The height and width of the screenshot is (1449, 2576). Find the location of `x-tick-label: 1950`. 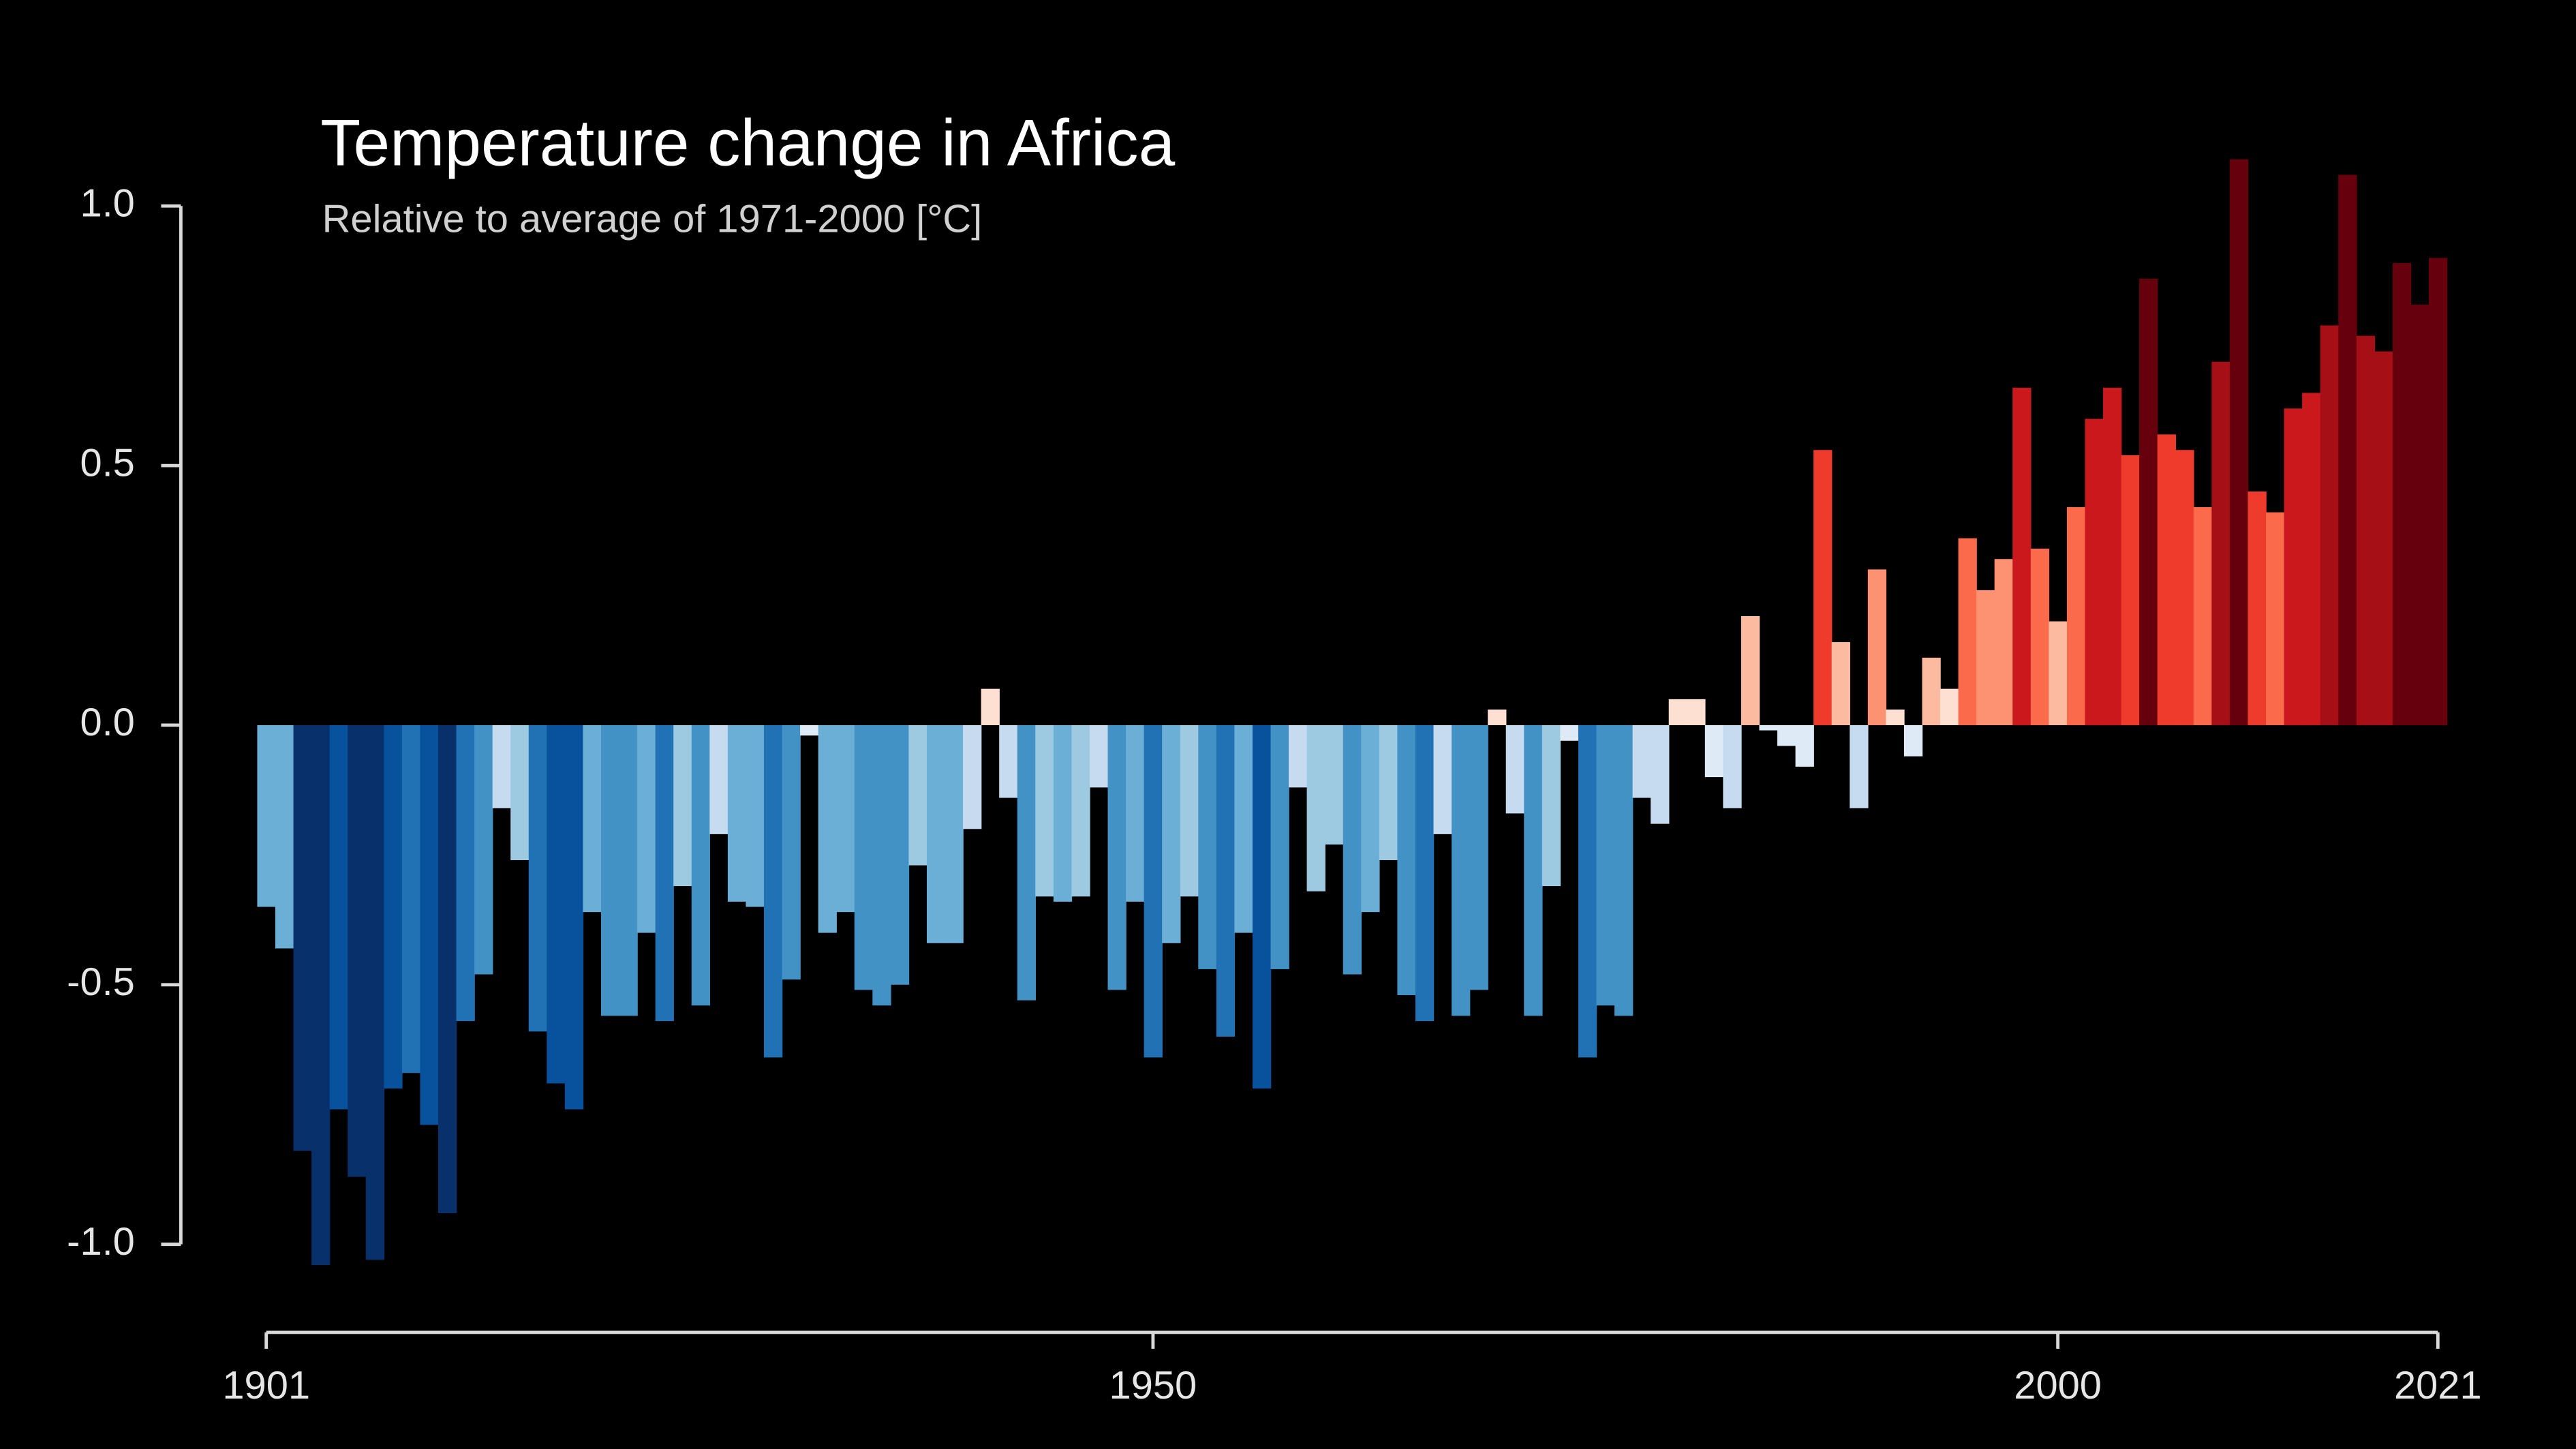

x-tick-label: 1950 is located at coordinates (1153, 1385).